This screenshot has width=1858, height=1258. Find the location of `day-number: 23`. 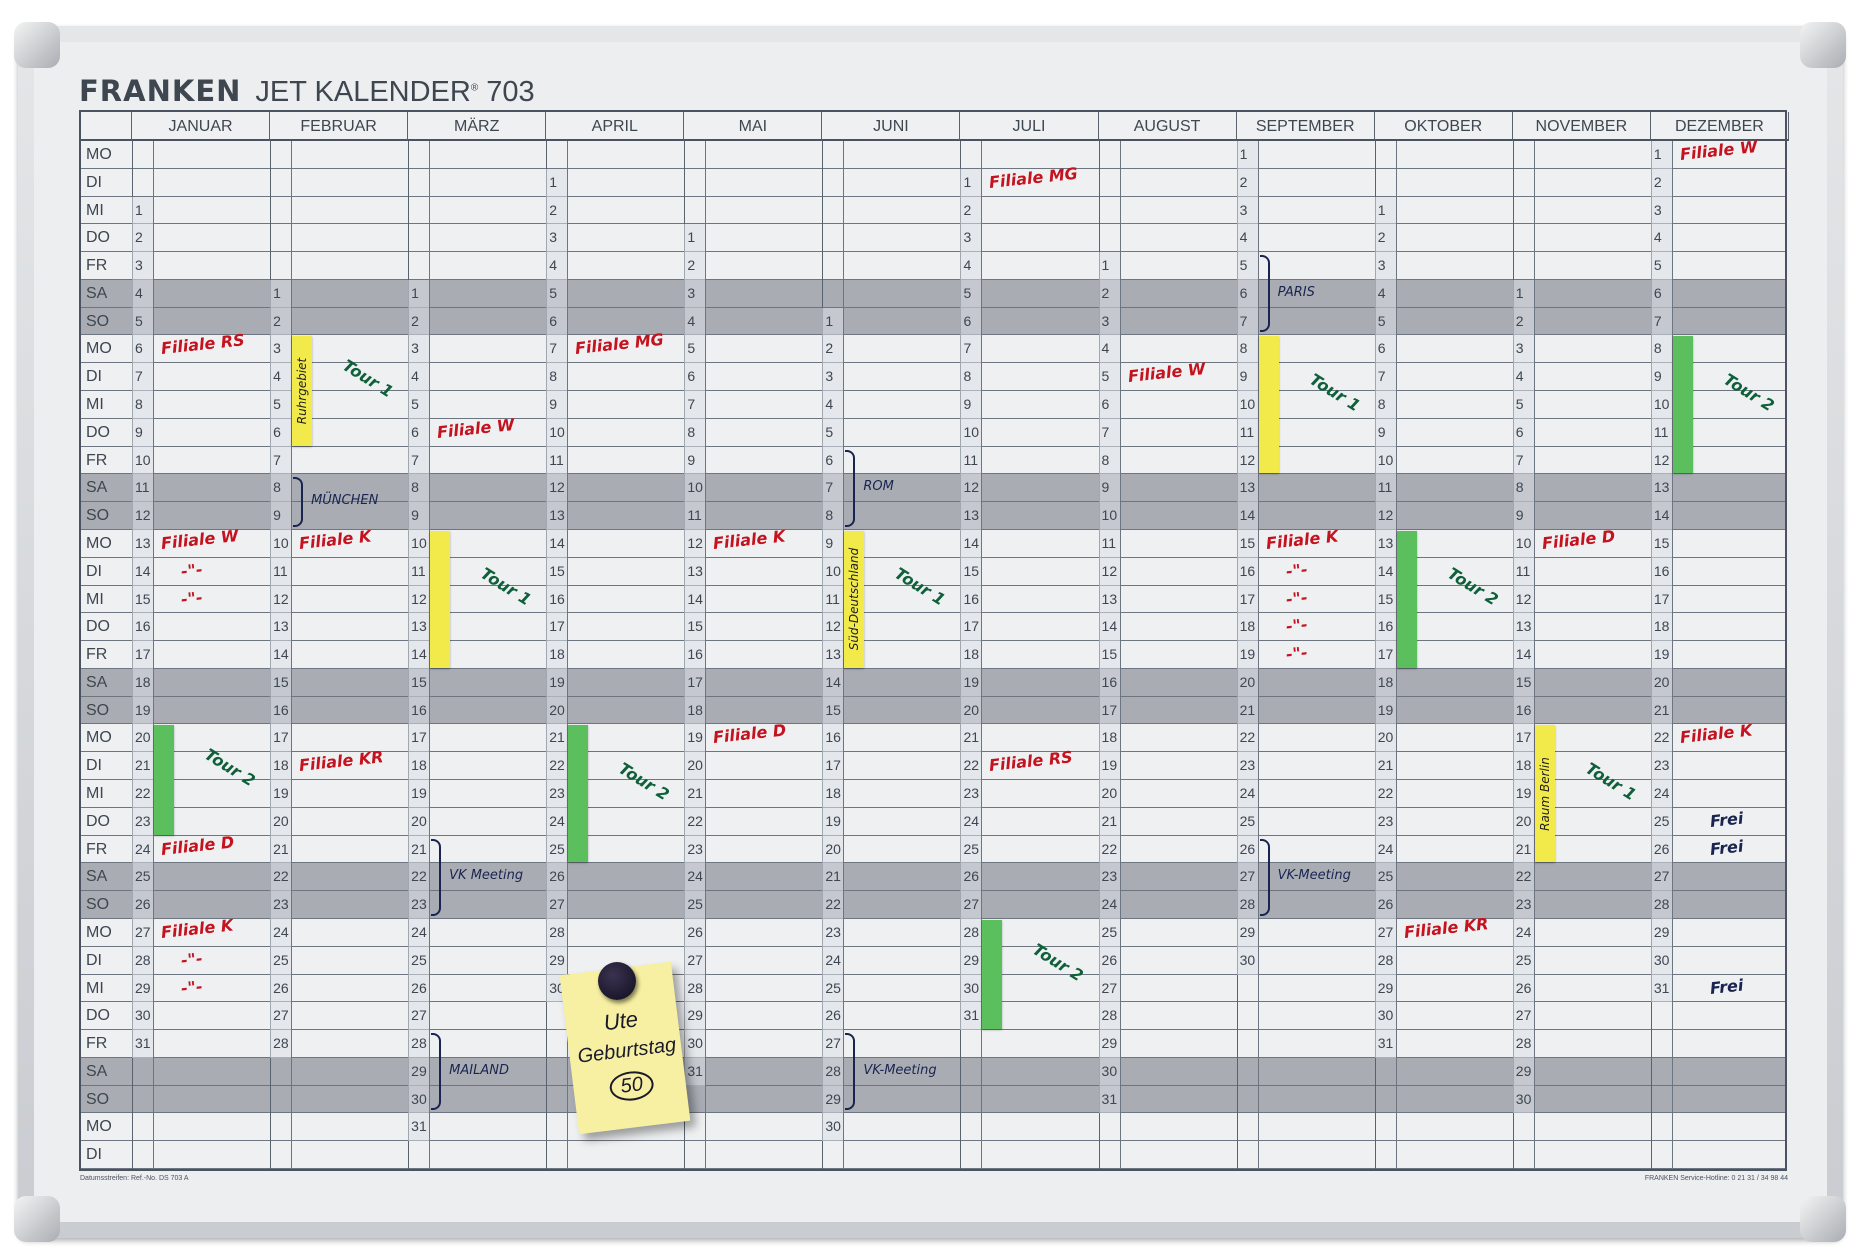

day-number: 23 is located at coordinates (1661, 766).